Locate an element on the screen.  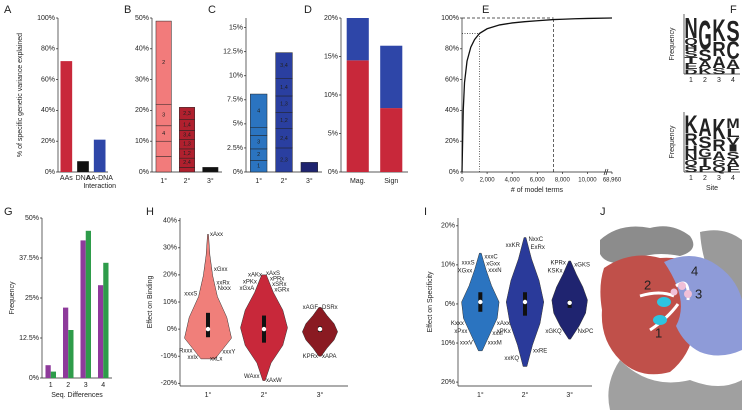
x-tick-label: 2,000 is located at coordinates (488, 181).